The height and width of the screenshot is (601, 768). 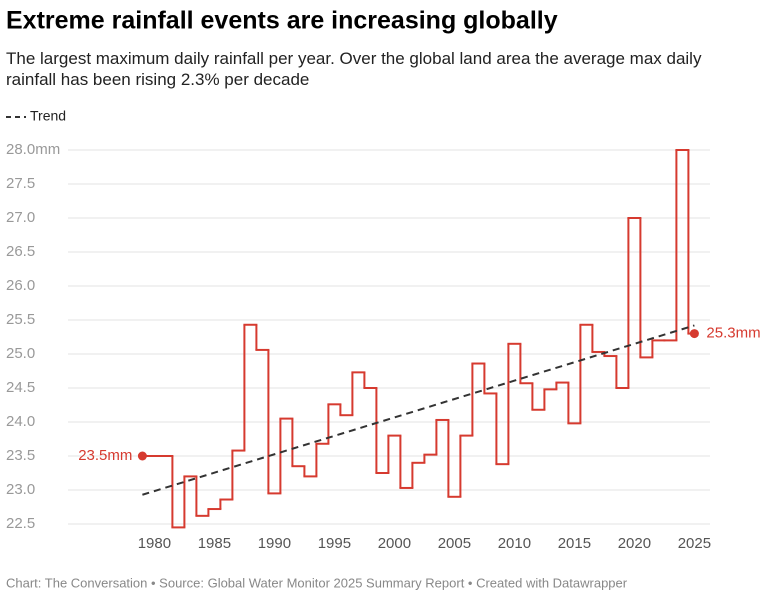 What do you see at coordinates (733, 333) in the screenshot?
I see `value-label: 25.3mm` at bounding box center [733, 333].